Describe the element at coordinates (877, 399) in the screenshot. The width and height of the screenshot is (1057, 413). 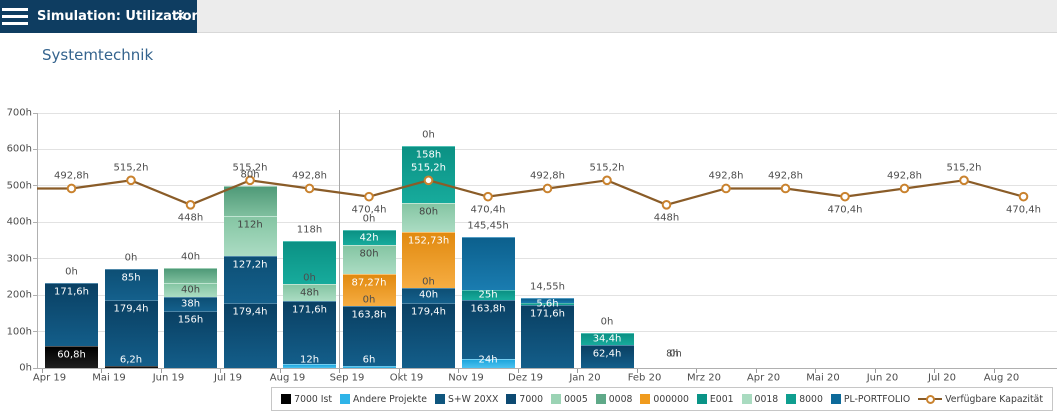
I see `legend-label: PL-PORTFOLIO` at that location.